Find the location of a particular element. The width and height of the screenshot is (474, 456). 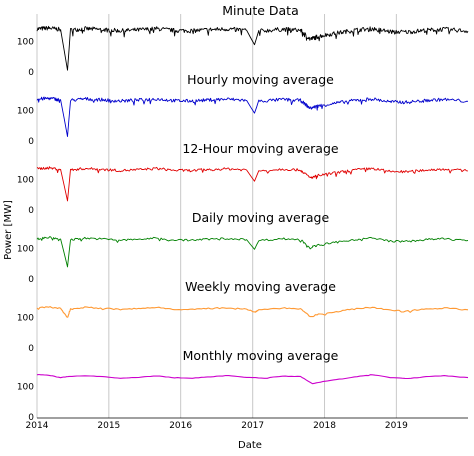

y-axis-label: Power [MW] is located at coordinates (8, 230).